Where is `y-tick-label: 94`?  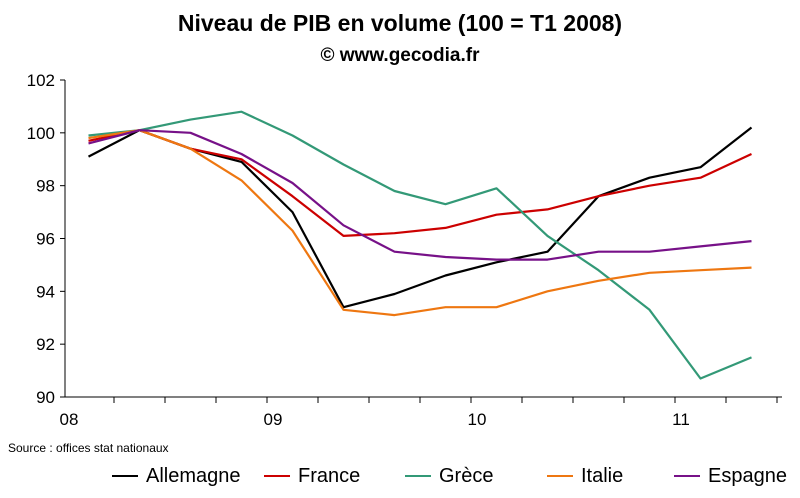
y-tick-label: 94 is located at coordinates (45, 291).